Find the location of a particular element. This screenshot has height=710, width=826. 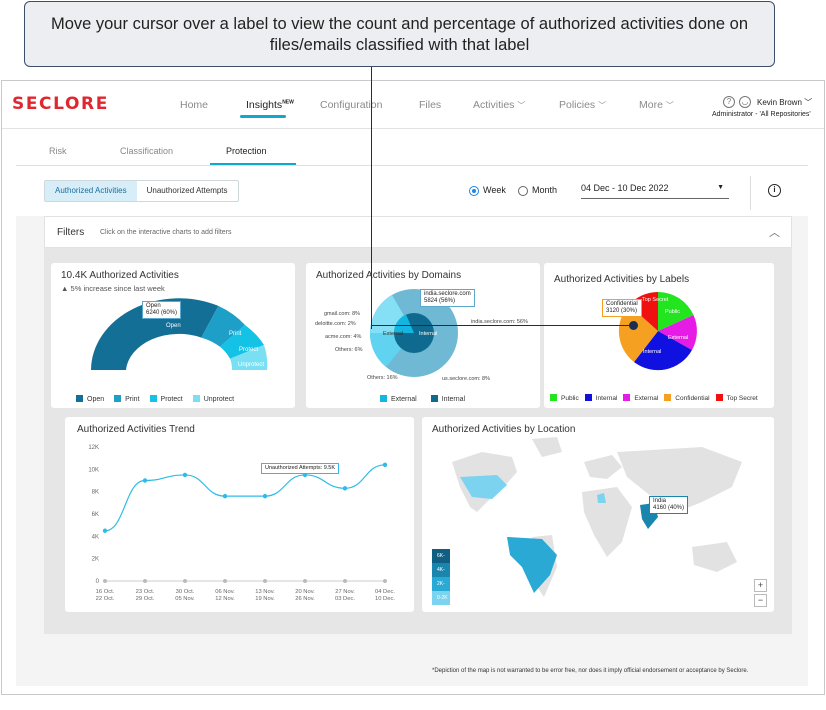

legend-protect: Protect is located at coordinates (166, 399).